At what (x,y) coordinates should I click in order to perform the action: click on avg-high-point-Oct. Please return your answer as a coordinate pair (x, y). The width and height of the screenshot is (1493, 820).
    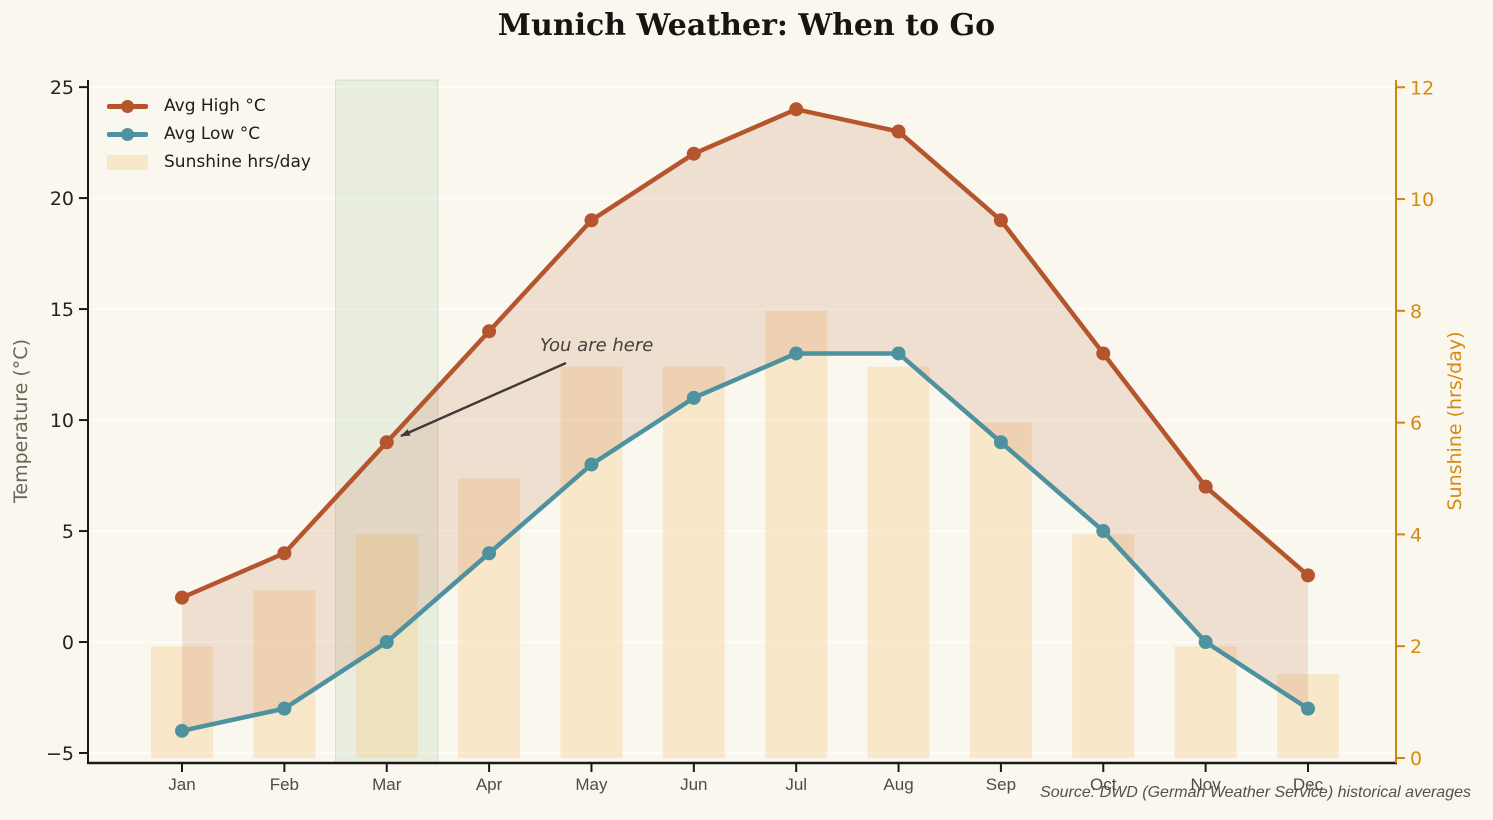
    Looking at the image, I should click on (1103, 353).